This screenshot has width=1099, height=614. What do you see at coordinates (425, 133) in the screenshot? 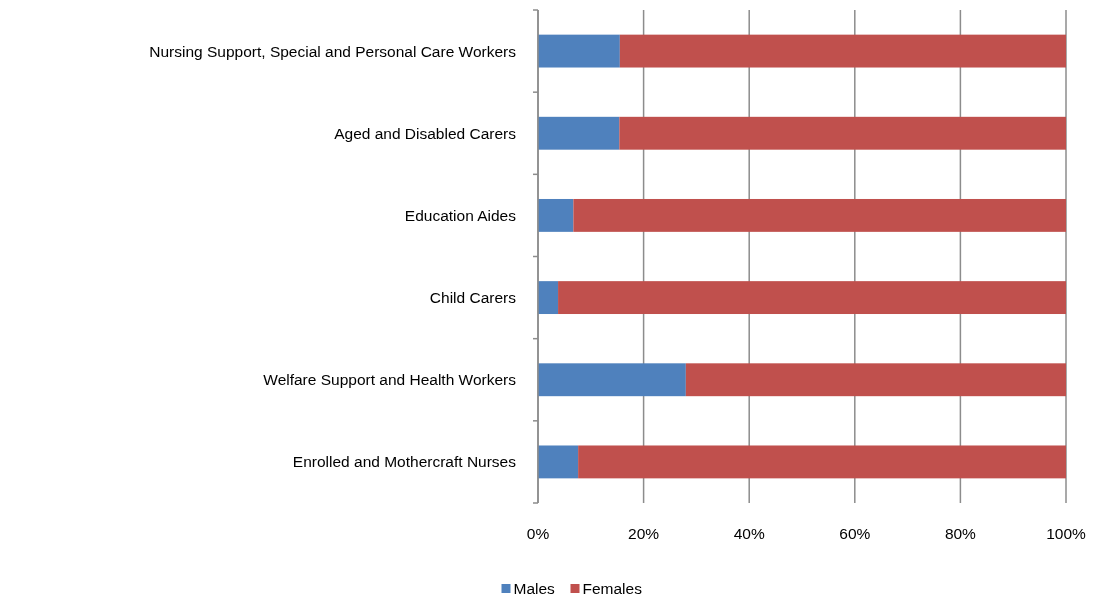
I see `y-tick-label: Aged and Disabled Carers` at bounding box center [425, 133].